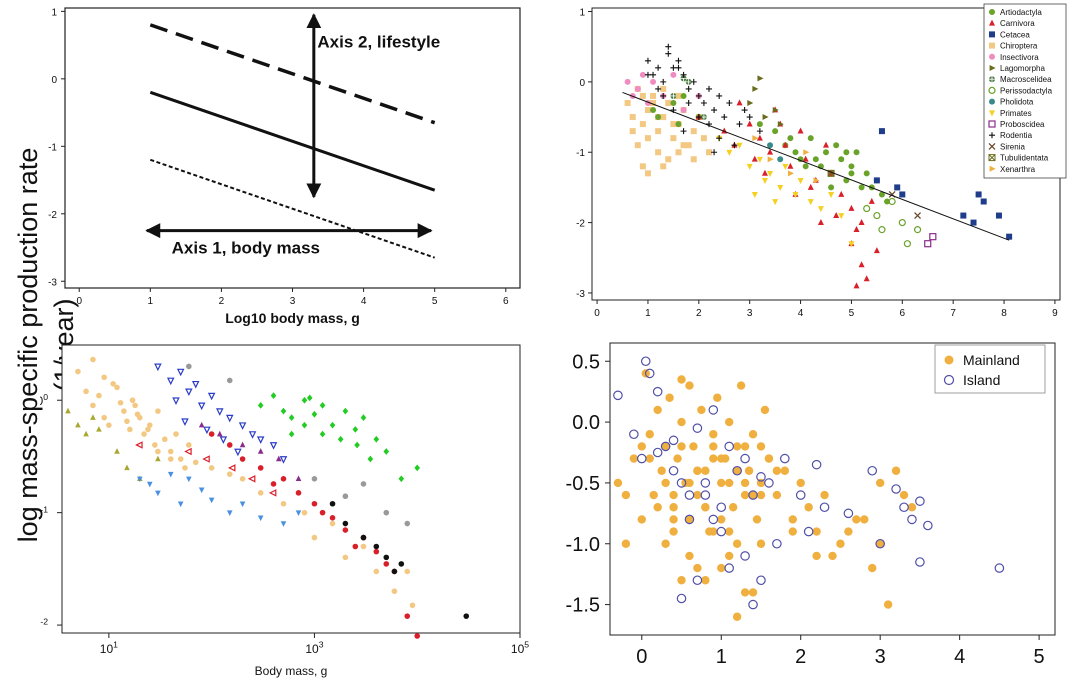 The image size is (1073, 683). Describe the element at coordinates (44, 512) in the screenshot. I see `y-tick-label: 10-1` at that location.